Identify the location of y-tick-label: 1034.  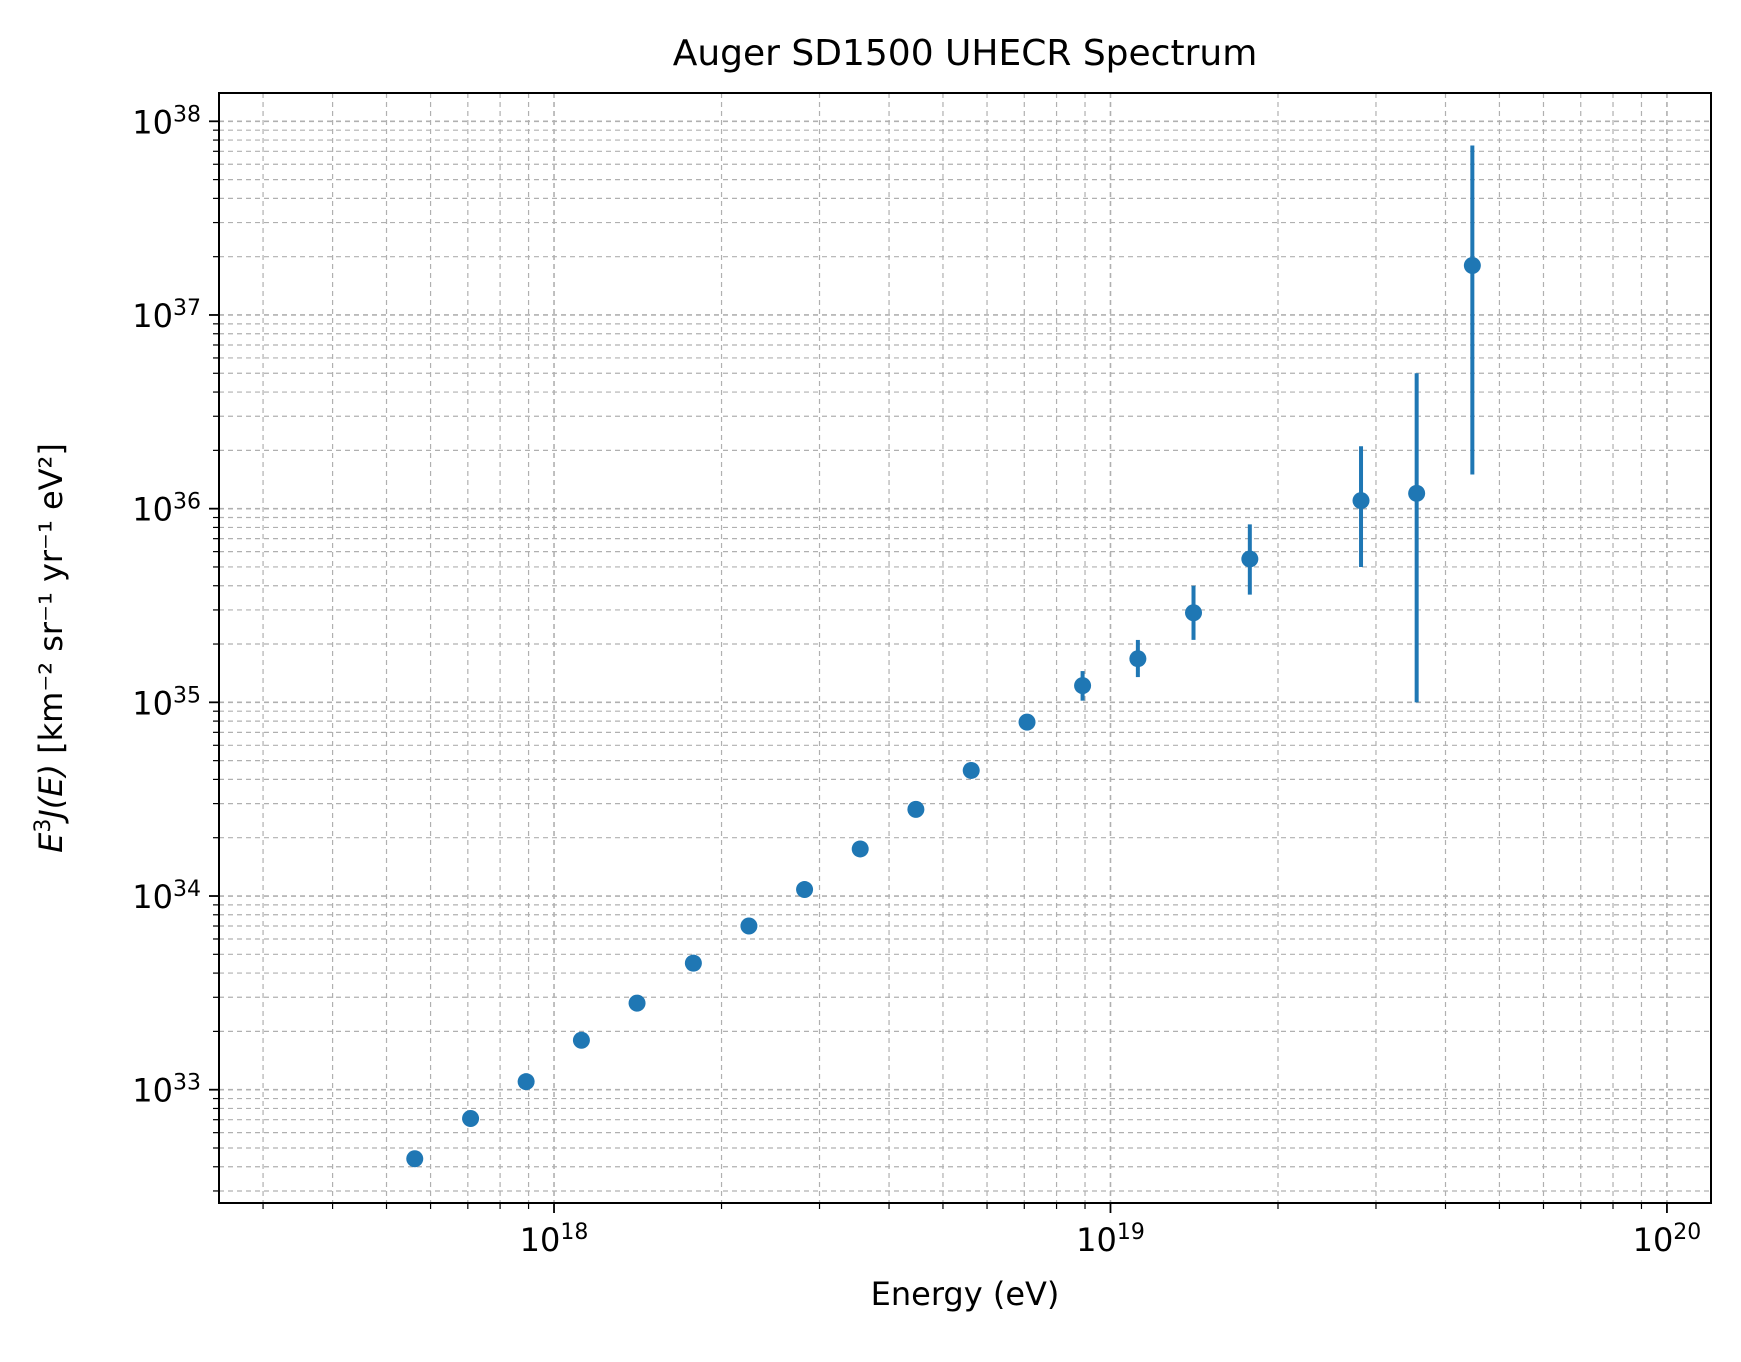
(166, 897).